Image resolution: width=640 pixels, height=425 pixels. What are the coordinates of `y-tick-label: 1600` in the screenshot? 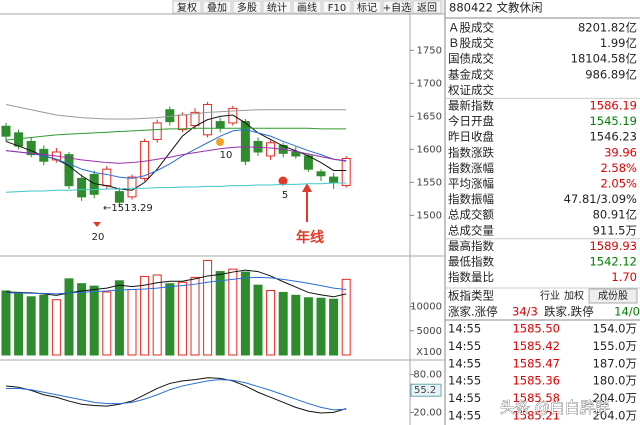 It's located at (429, 149).